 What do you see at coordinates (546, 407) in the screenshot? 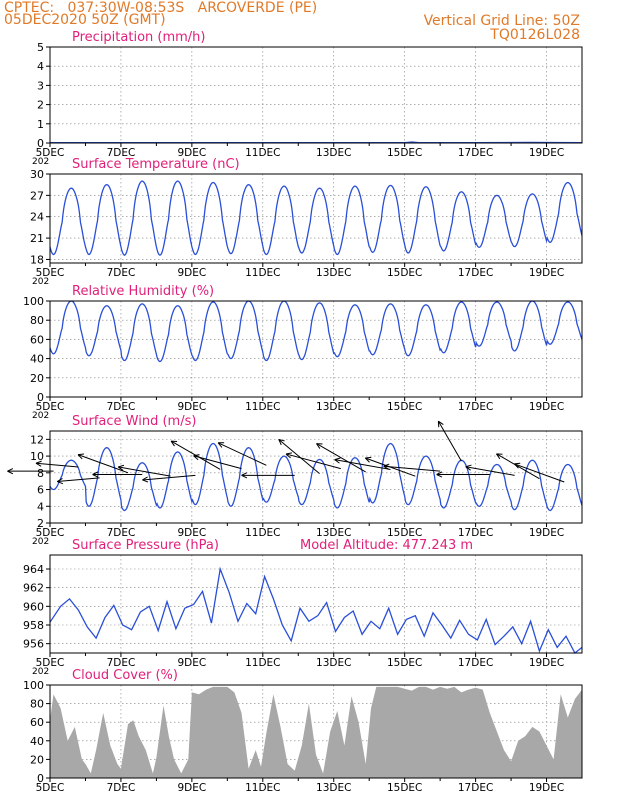
I see `rh-xtick-label: 19DEC` at bounding box center [546, 407].